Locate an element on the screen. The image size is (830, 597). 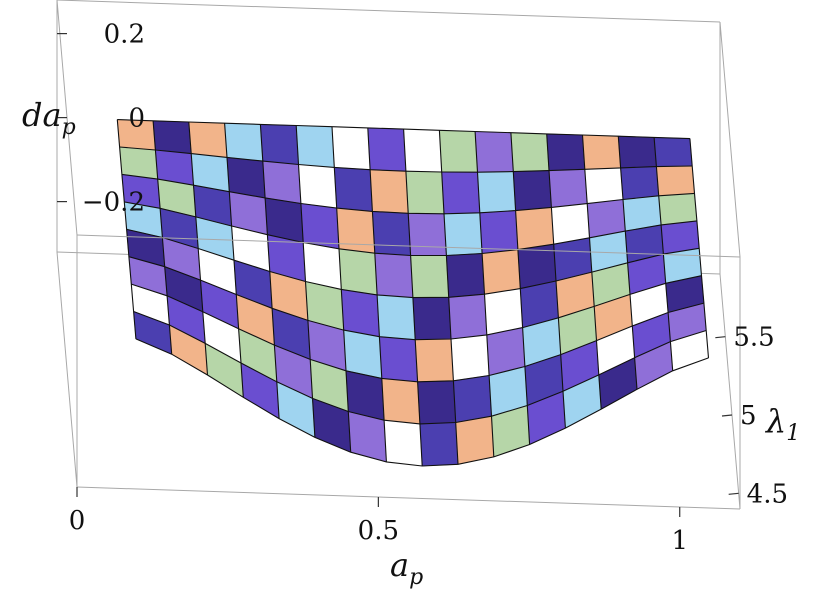
x-tick-label: 0.5 is located at coordinates (378, 531).